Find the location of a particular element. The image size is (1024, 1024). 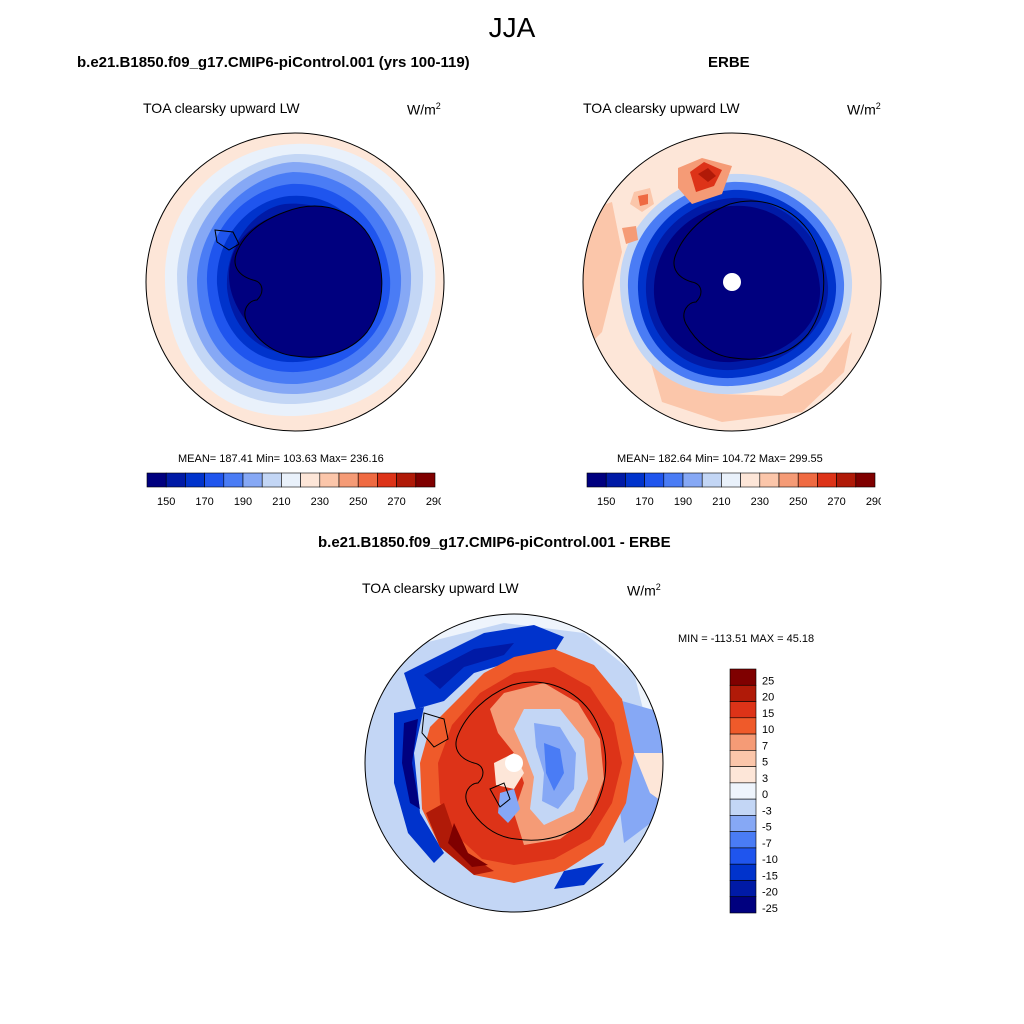

colorbar-label: -15 is located at coordinates (770, 876).